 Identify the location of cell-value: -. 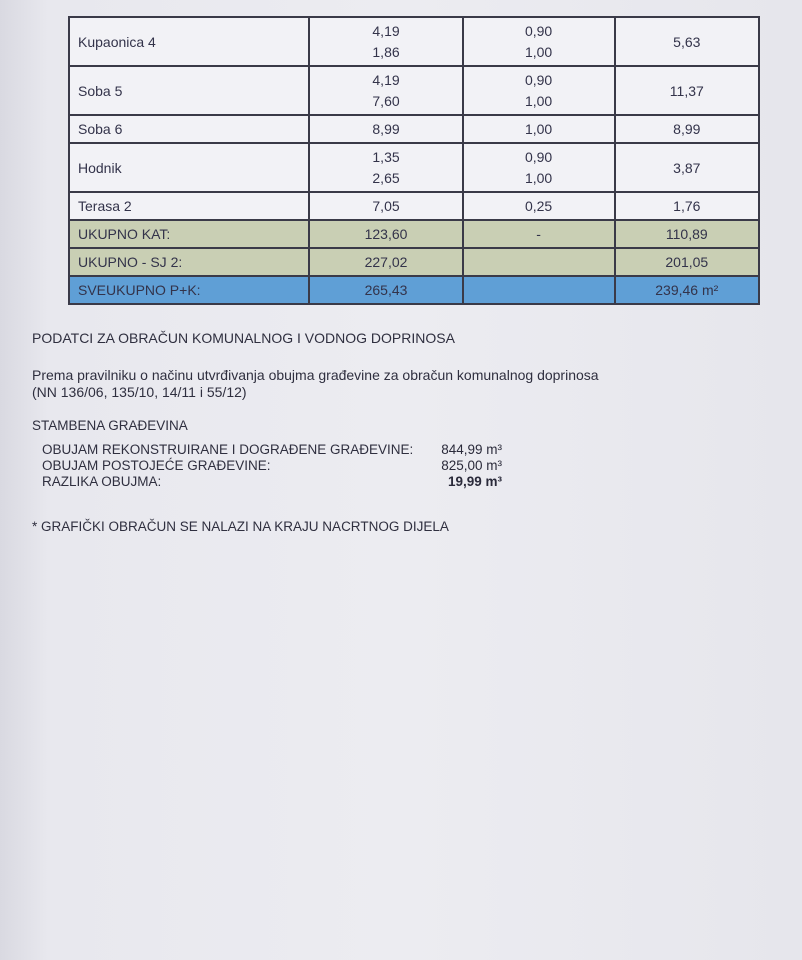
(538, 233).